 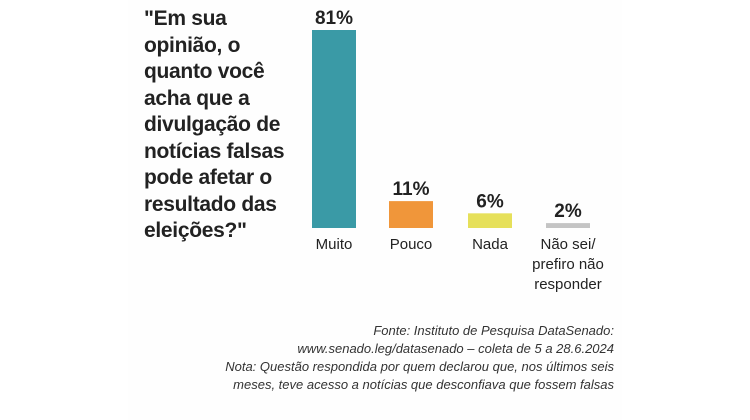 I want to click on bar-nao-sei, so click(x=568, y=225).